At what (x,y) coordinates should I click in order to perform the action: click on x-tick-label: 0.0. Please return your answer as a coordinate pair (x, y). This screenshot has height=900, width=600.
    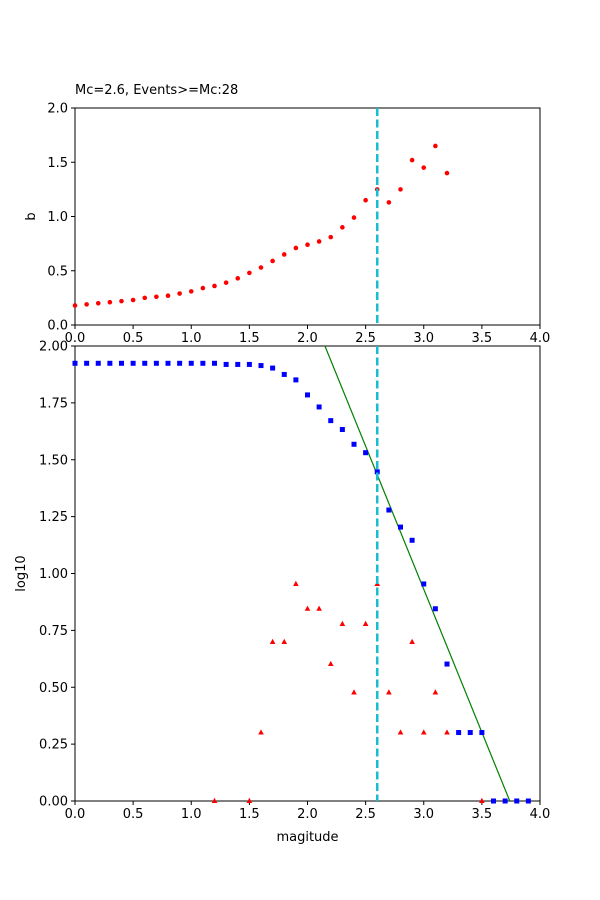
    Looking at the image, I should click on (75, 338).